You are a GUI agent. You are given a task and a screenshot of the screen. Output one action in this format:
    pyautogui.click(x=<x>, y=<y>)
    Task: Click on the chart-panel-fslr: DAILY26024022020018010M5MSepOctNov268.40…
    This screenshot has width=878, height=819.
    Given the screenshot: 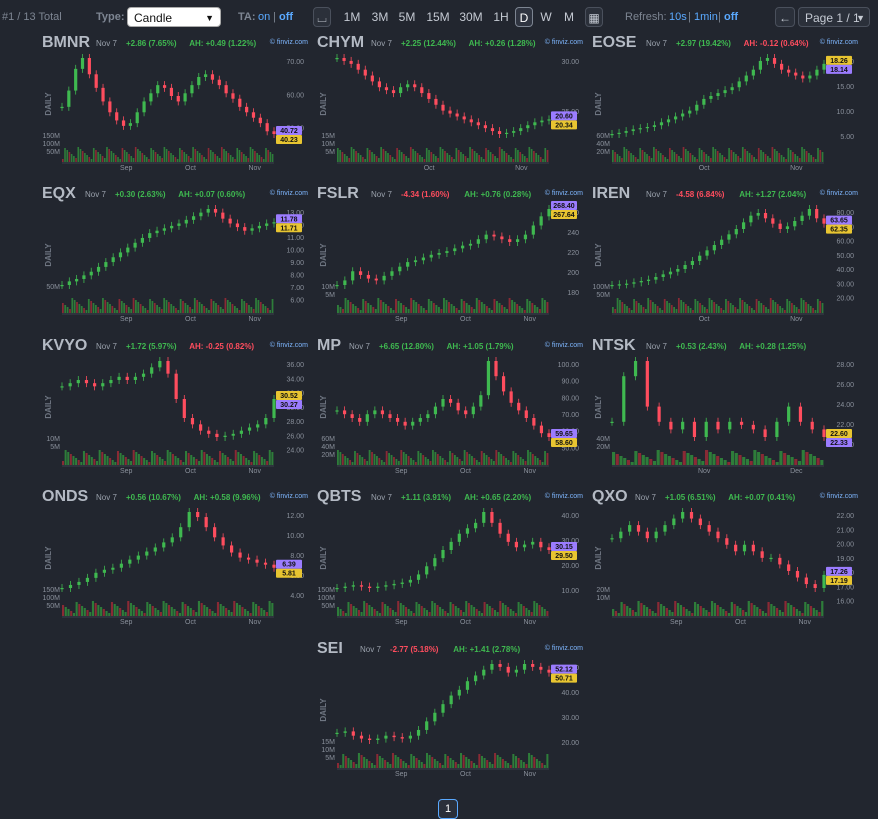 What is the action you would take?
    pyautogui.click(x=448, y=258)
    